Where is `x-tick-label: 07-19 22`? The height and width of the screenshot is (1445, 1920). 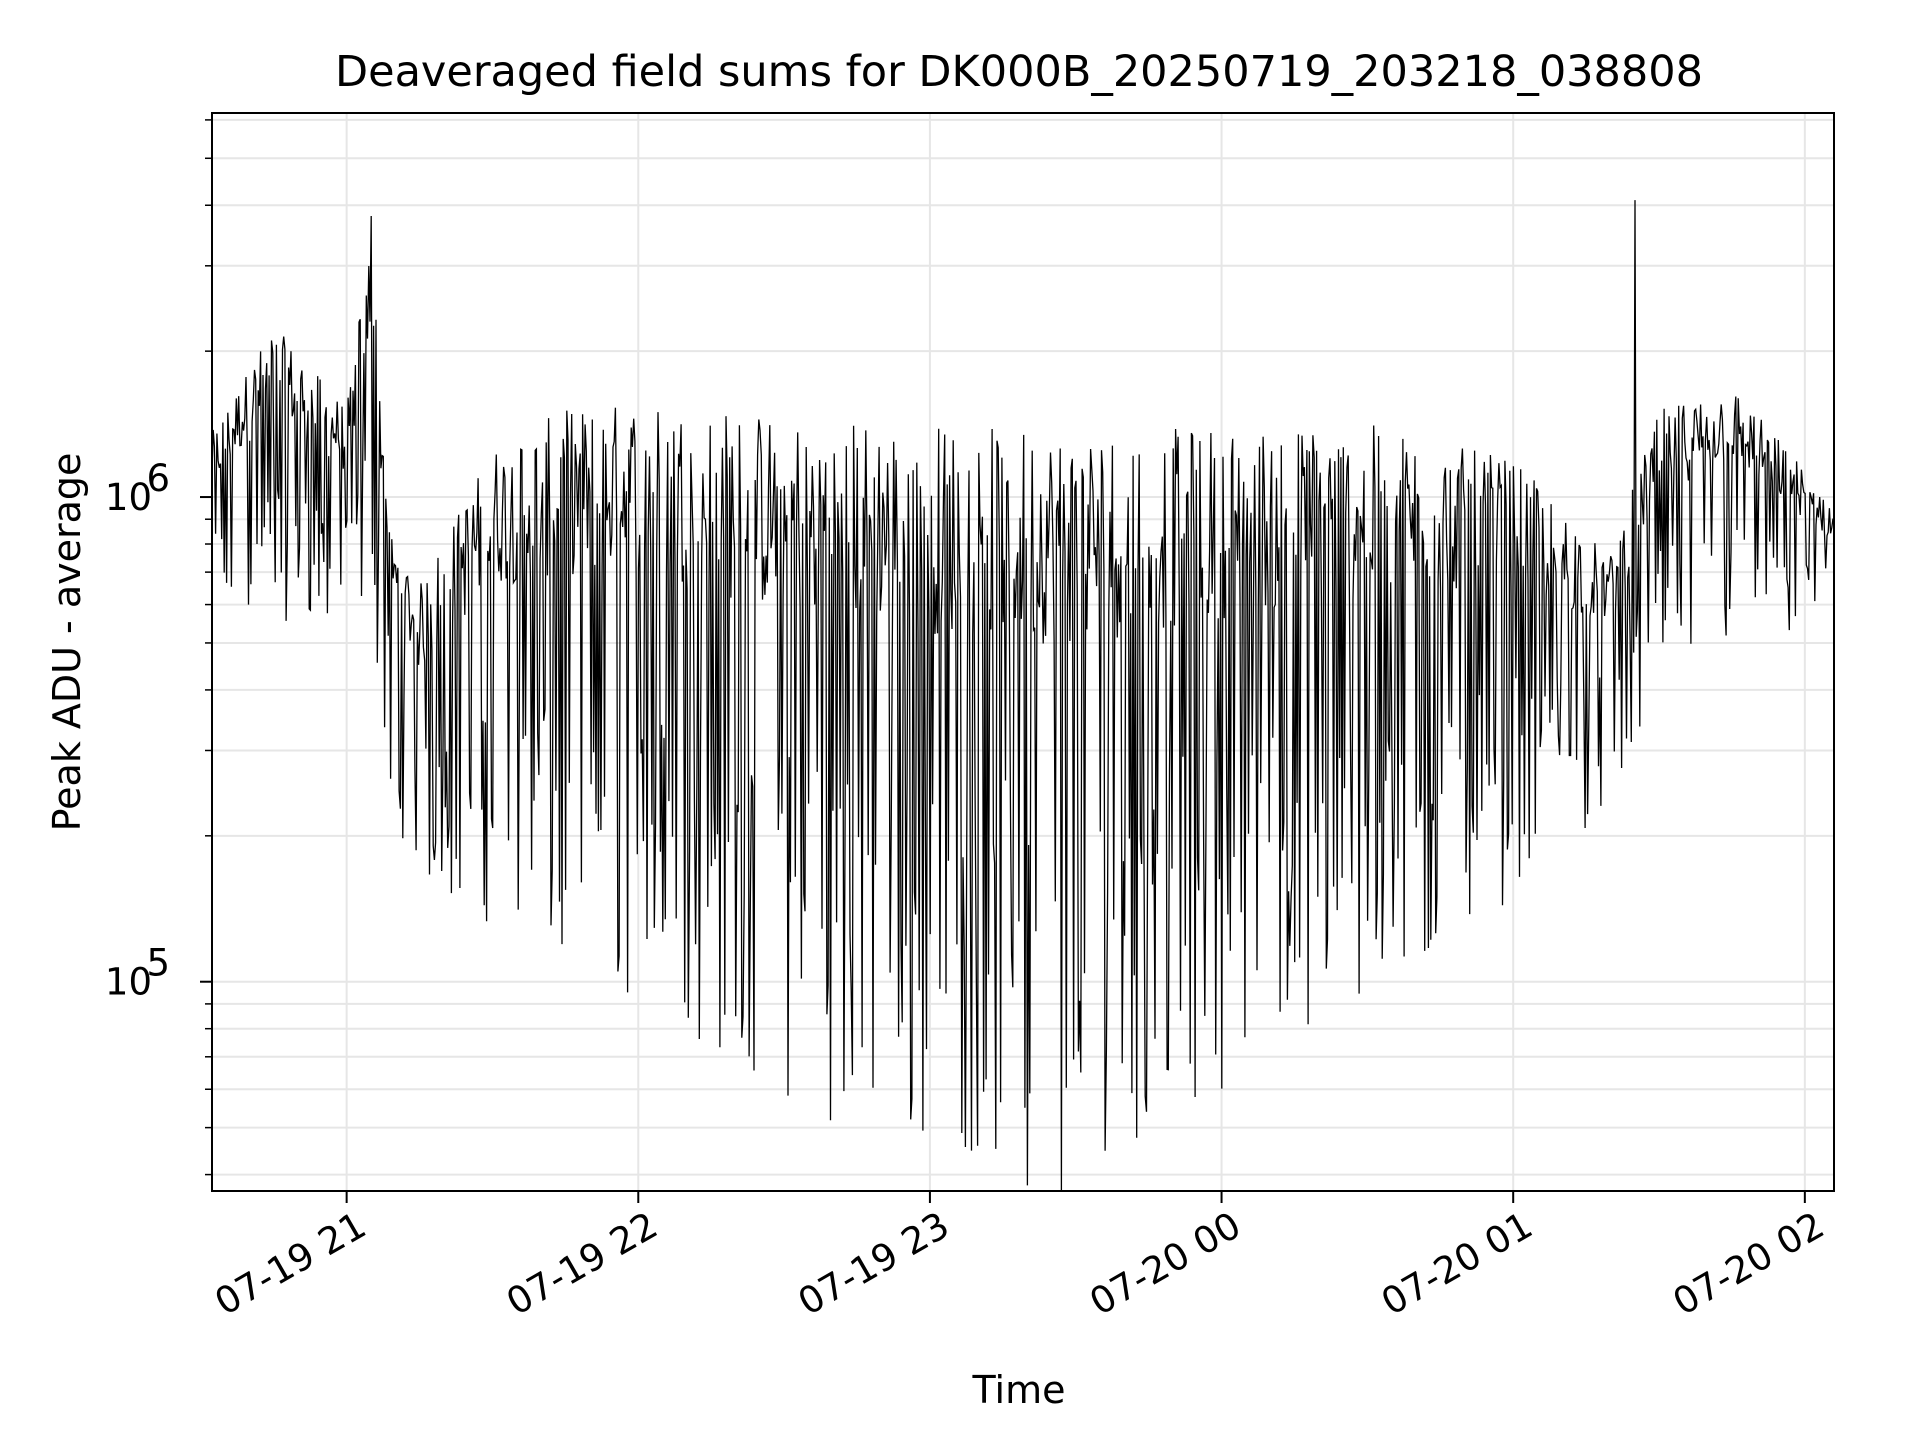
x-tick-label: 07-19 22 is located at coordinates (582, 1264).